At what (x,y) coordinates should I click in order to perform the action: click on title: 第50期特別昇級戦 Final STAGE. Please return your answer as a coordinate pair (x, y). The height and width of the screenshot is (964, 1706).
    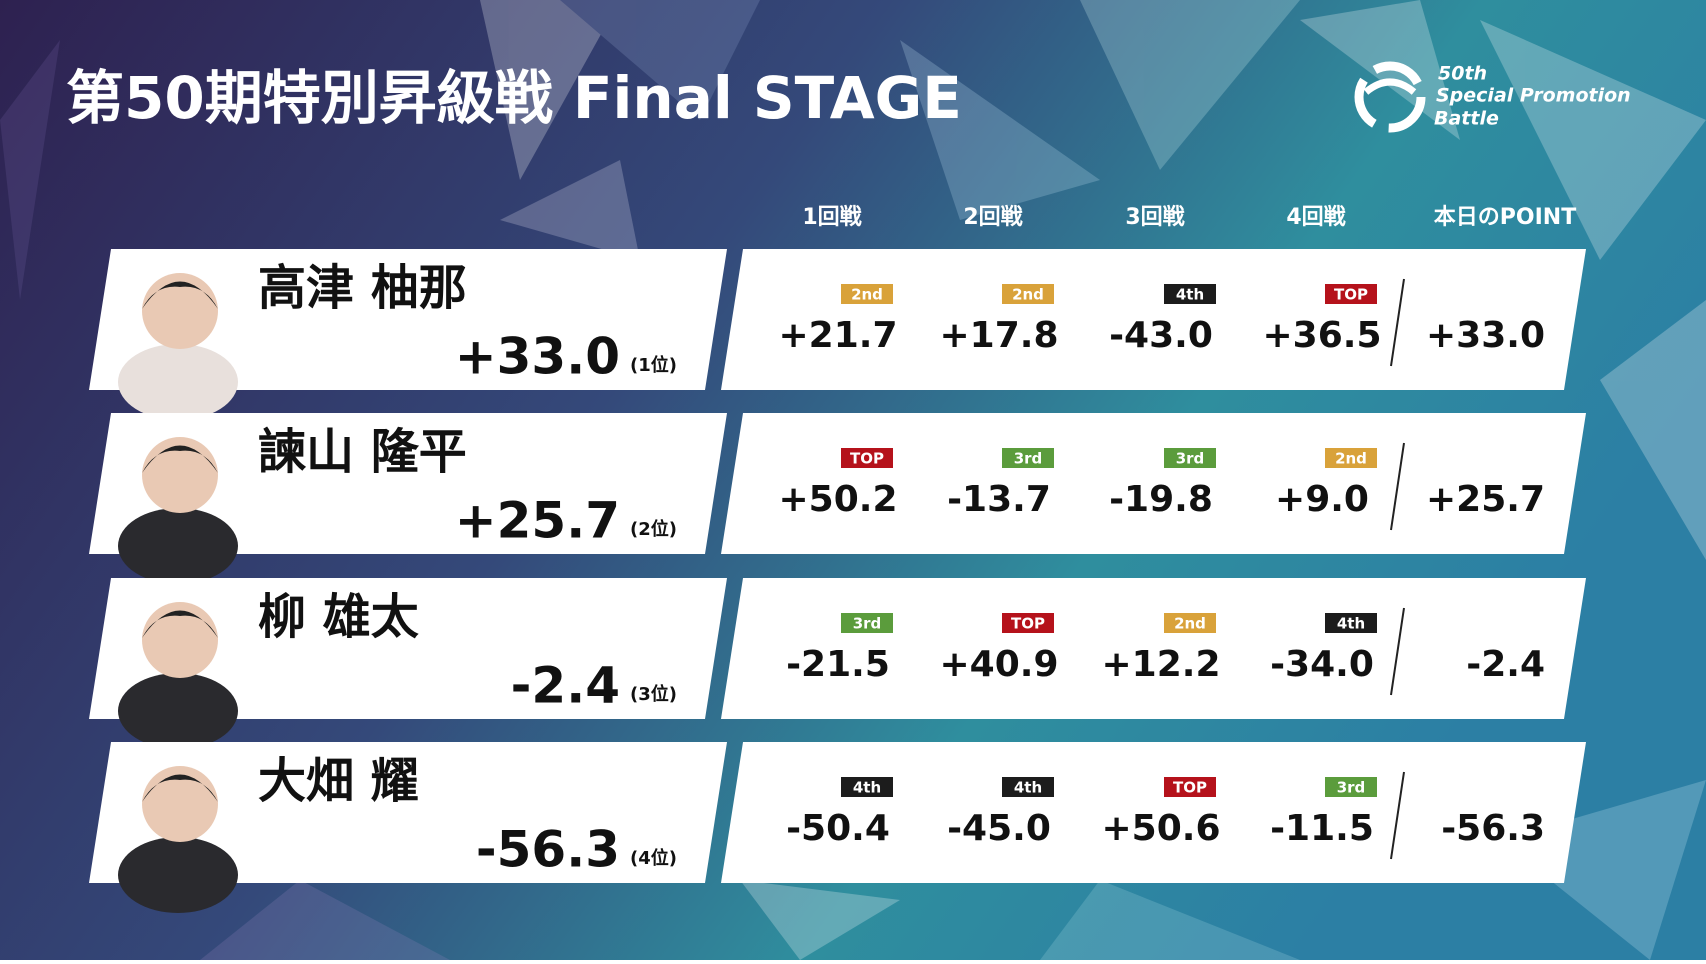
    Looking at the image, I should click on (514, 98).